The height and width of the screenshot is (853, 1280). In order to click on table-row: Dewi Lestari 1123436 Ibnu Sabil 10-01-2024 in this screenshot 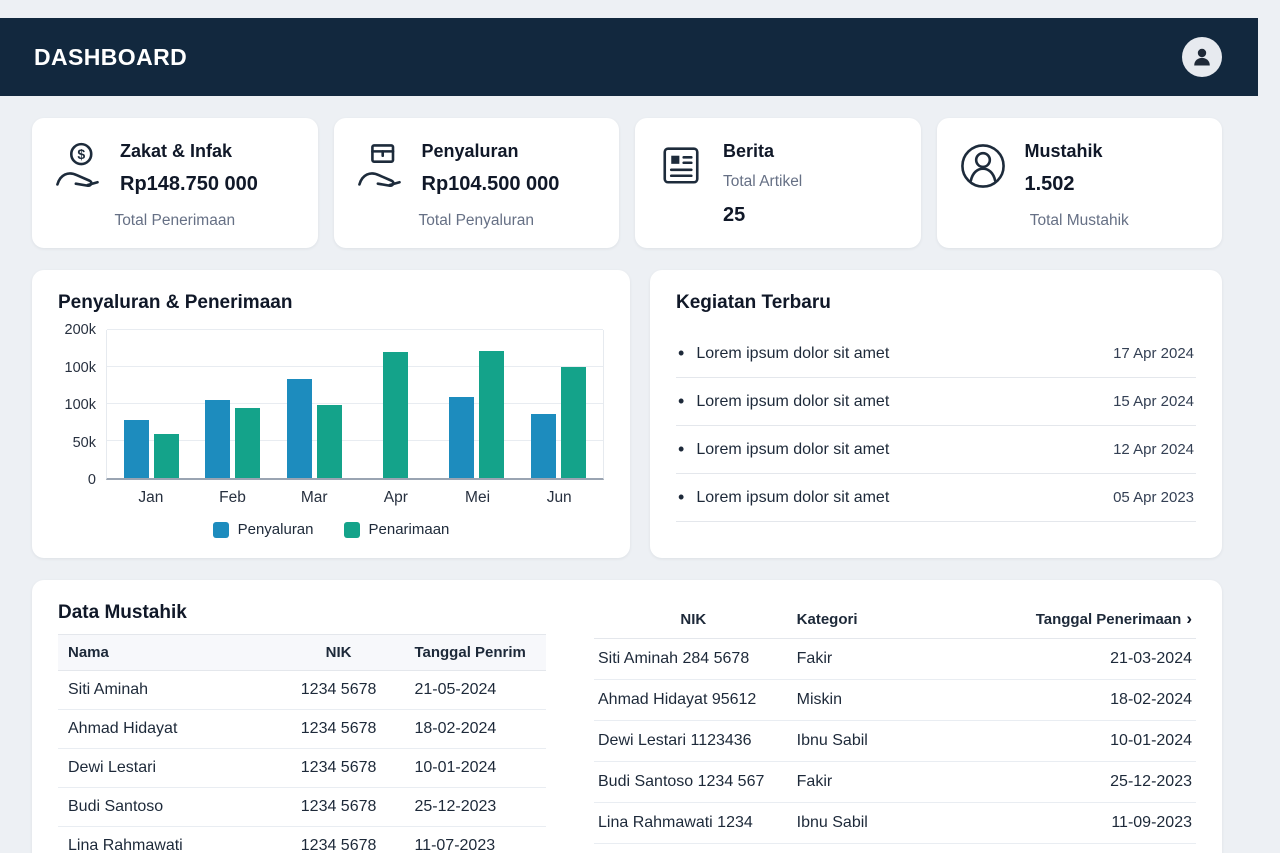, I will do `click(895, 741)`.